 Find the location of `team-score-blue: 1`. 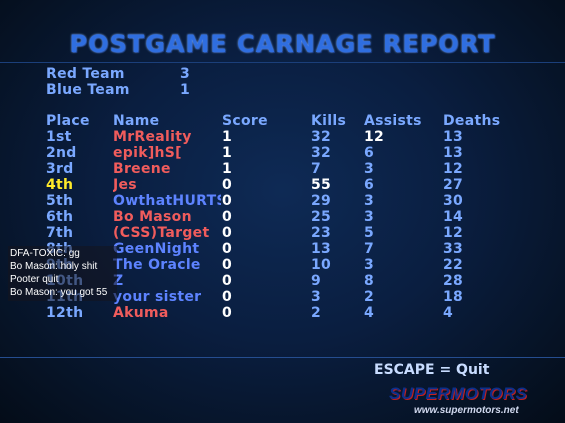

team-score-blue: 1 is located at coordinates (185, 90).